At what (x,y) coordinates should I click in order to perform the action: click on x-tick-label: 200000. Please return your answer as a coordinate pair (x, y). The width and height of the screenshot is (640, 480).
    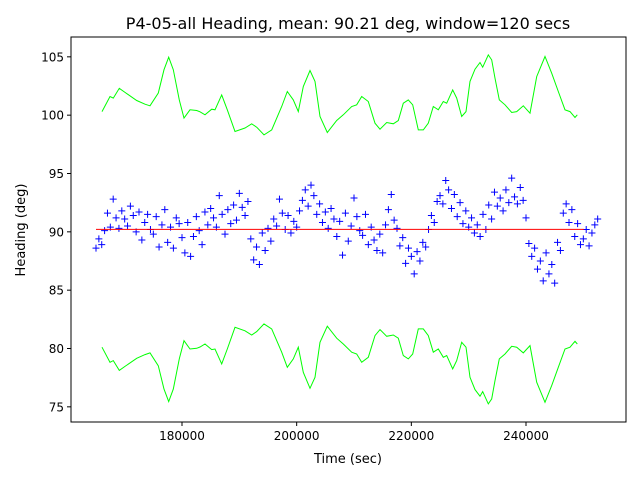
    Looking at the image, I should click on (297, 436).